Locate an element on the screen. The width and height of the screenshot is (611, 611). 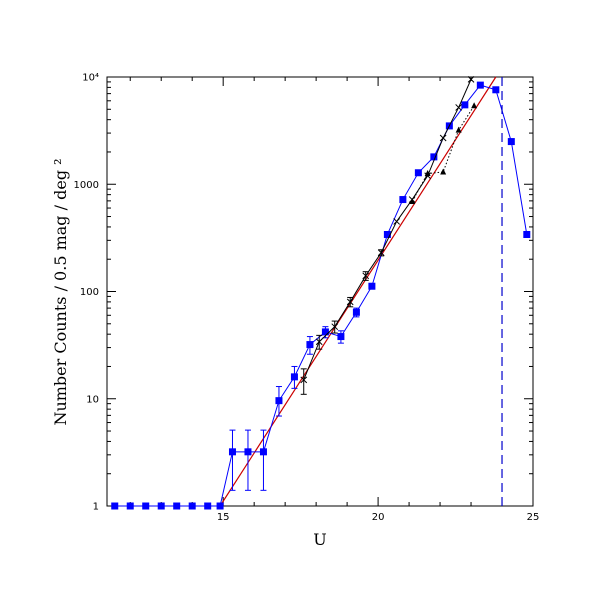
x-tick-label: 15 is located at coordinates (223, 517).